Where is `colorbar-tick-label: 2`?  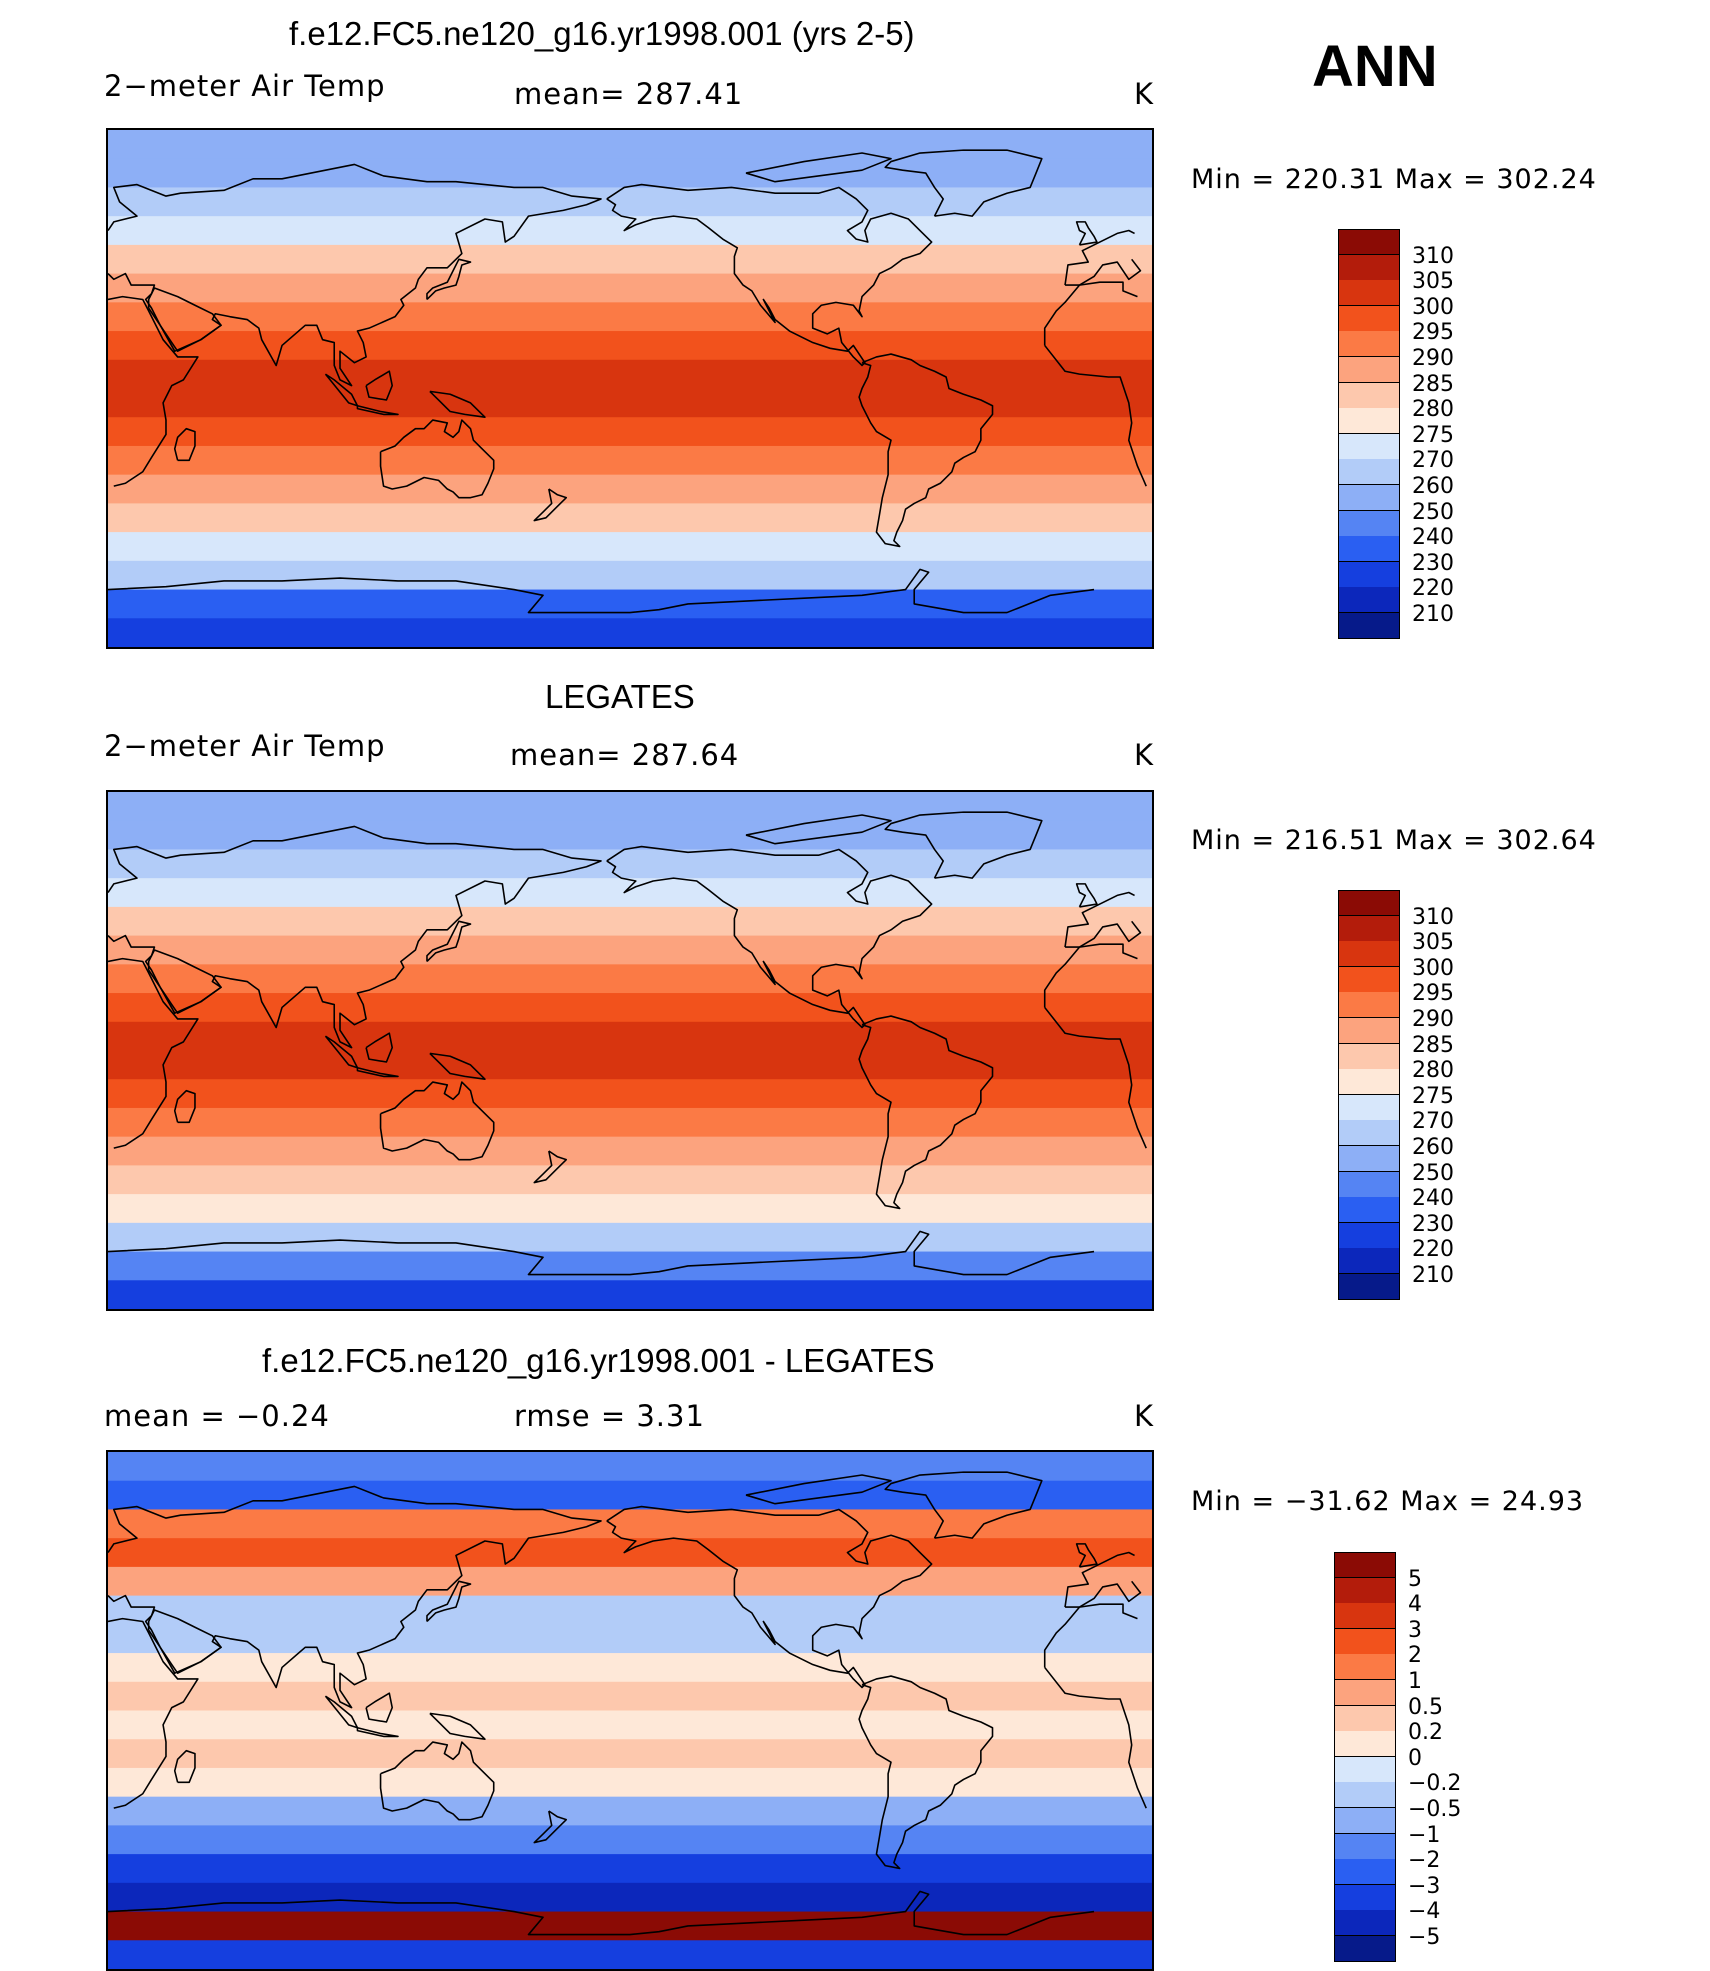
colorbar-tick-label: 2 is located at coordinates (1415, 1656).